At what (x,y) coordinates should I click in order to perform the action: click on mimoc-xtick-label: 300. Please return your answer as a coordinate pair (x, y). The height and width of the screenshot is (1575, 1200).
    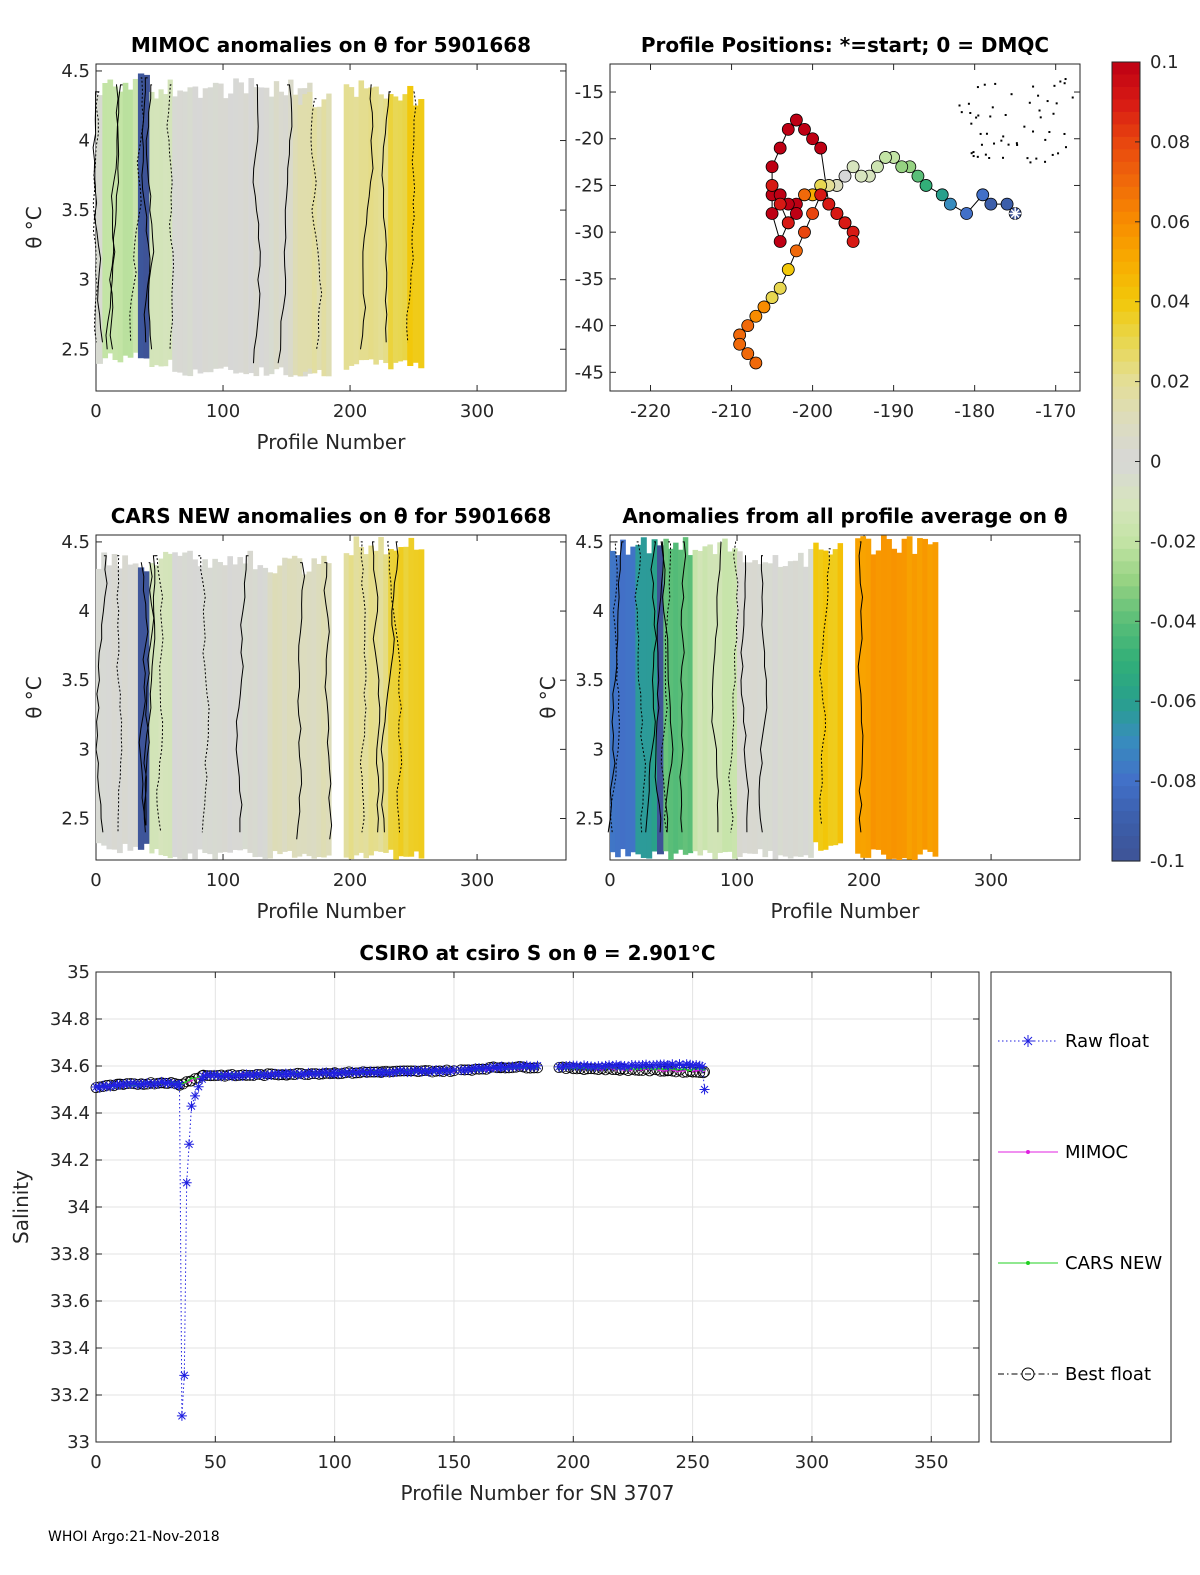
    Looking at the image, I should click on (477, 411).